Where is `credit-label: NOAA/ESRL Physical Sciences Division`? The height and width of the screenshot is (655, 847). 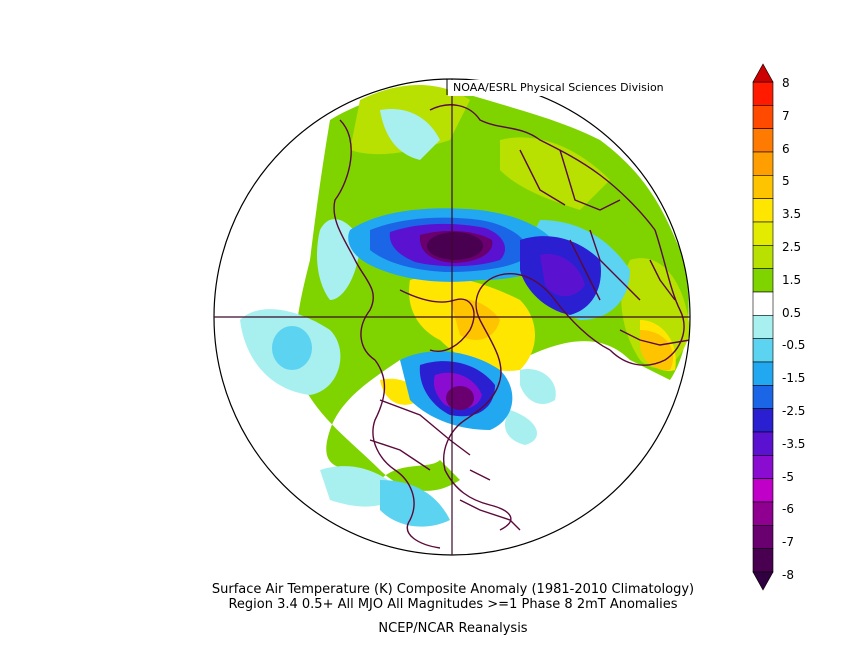
credit-label: NOAA/ESRL Physical Sciences Division is located at coordinates (558, 87).